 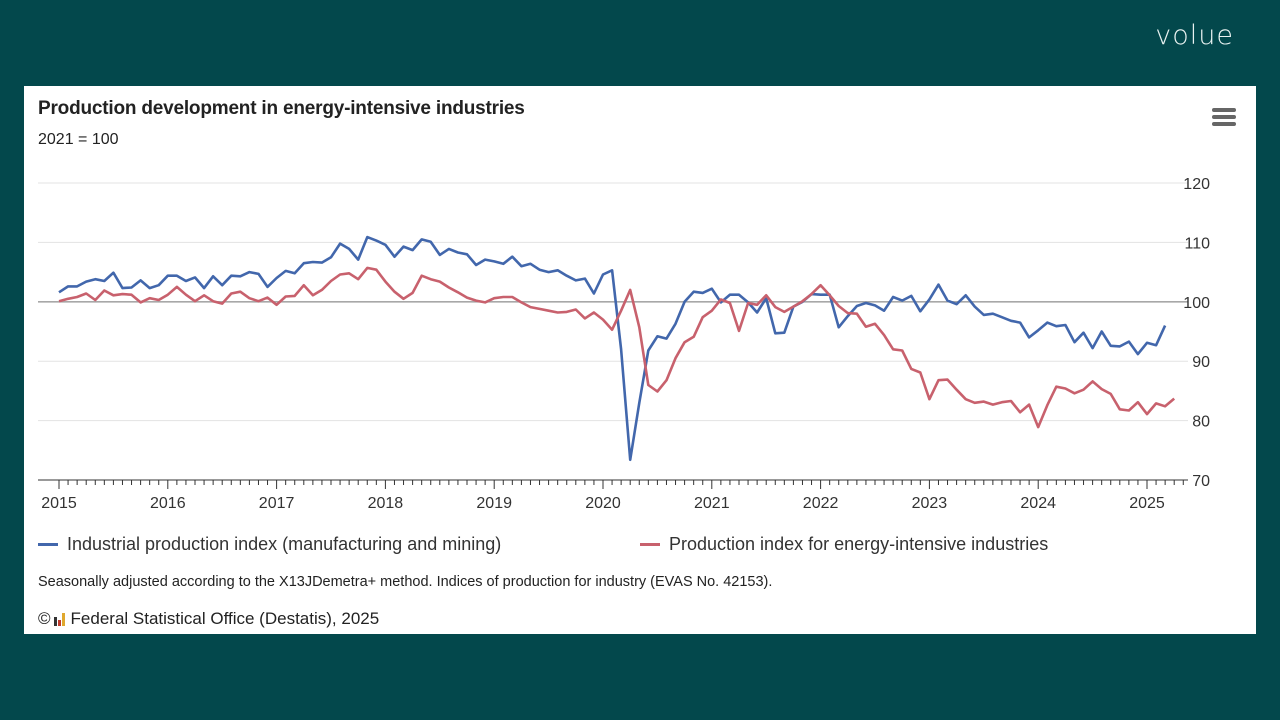 I want to click on x-tick-label: 2022, so click(x=821, y=503).